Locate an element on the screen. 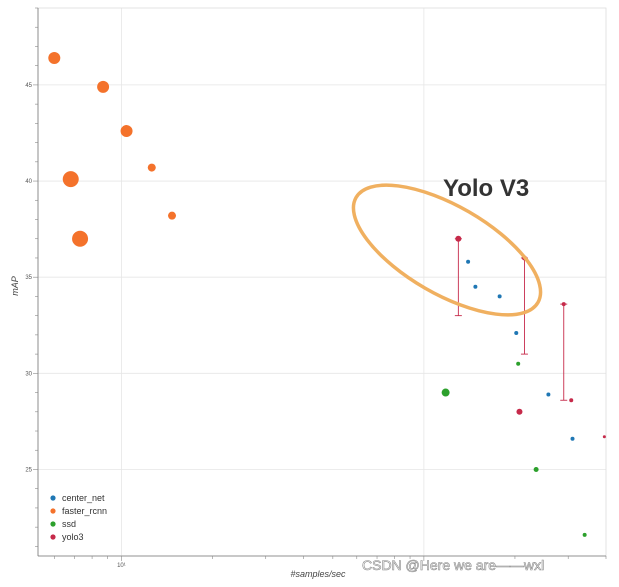 This screenshot has width=619, height=587. y-tick-label: 40 is located at coordinates (28, 182).